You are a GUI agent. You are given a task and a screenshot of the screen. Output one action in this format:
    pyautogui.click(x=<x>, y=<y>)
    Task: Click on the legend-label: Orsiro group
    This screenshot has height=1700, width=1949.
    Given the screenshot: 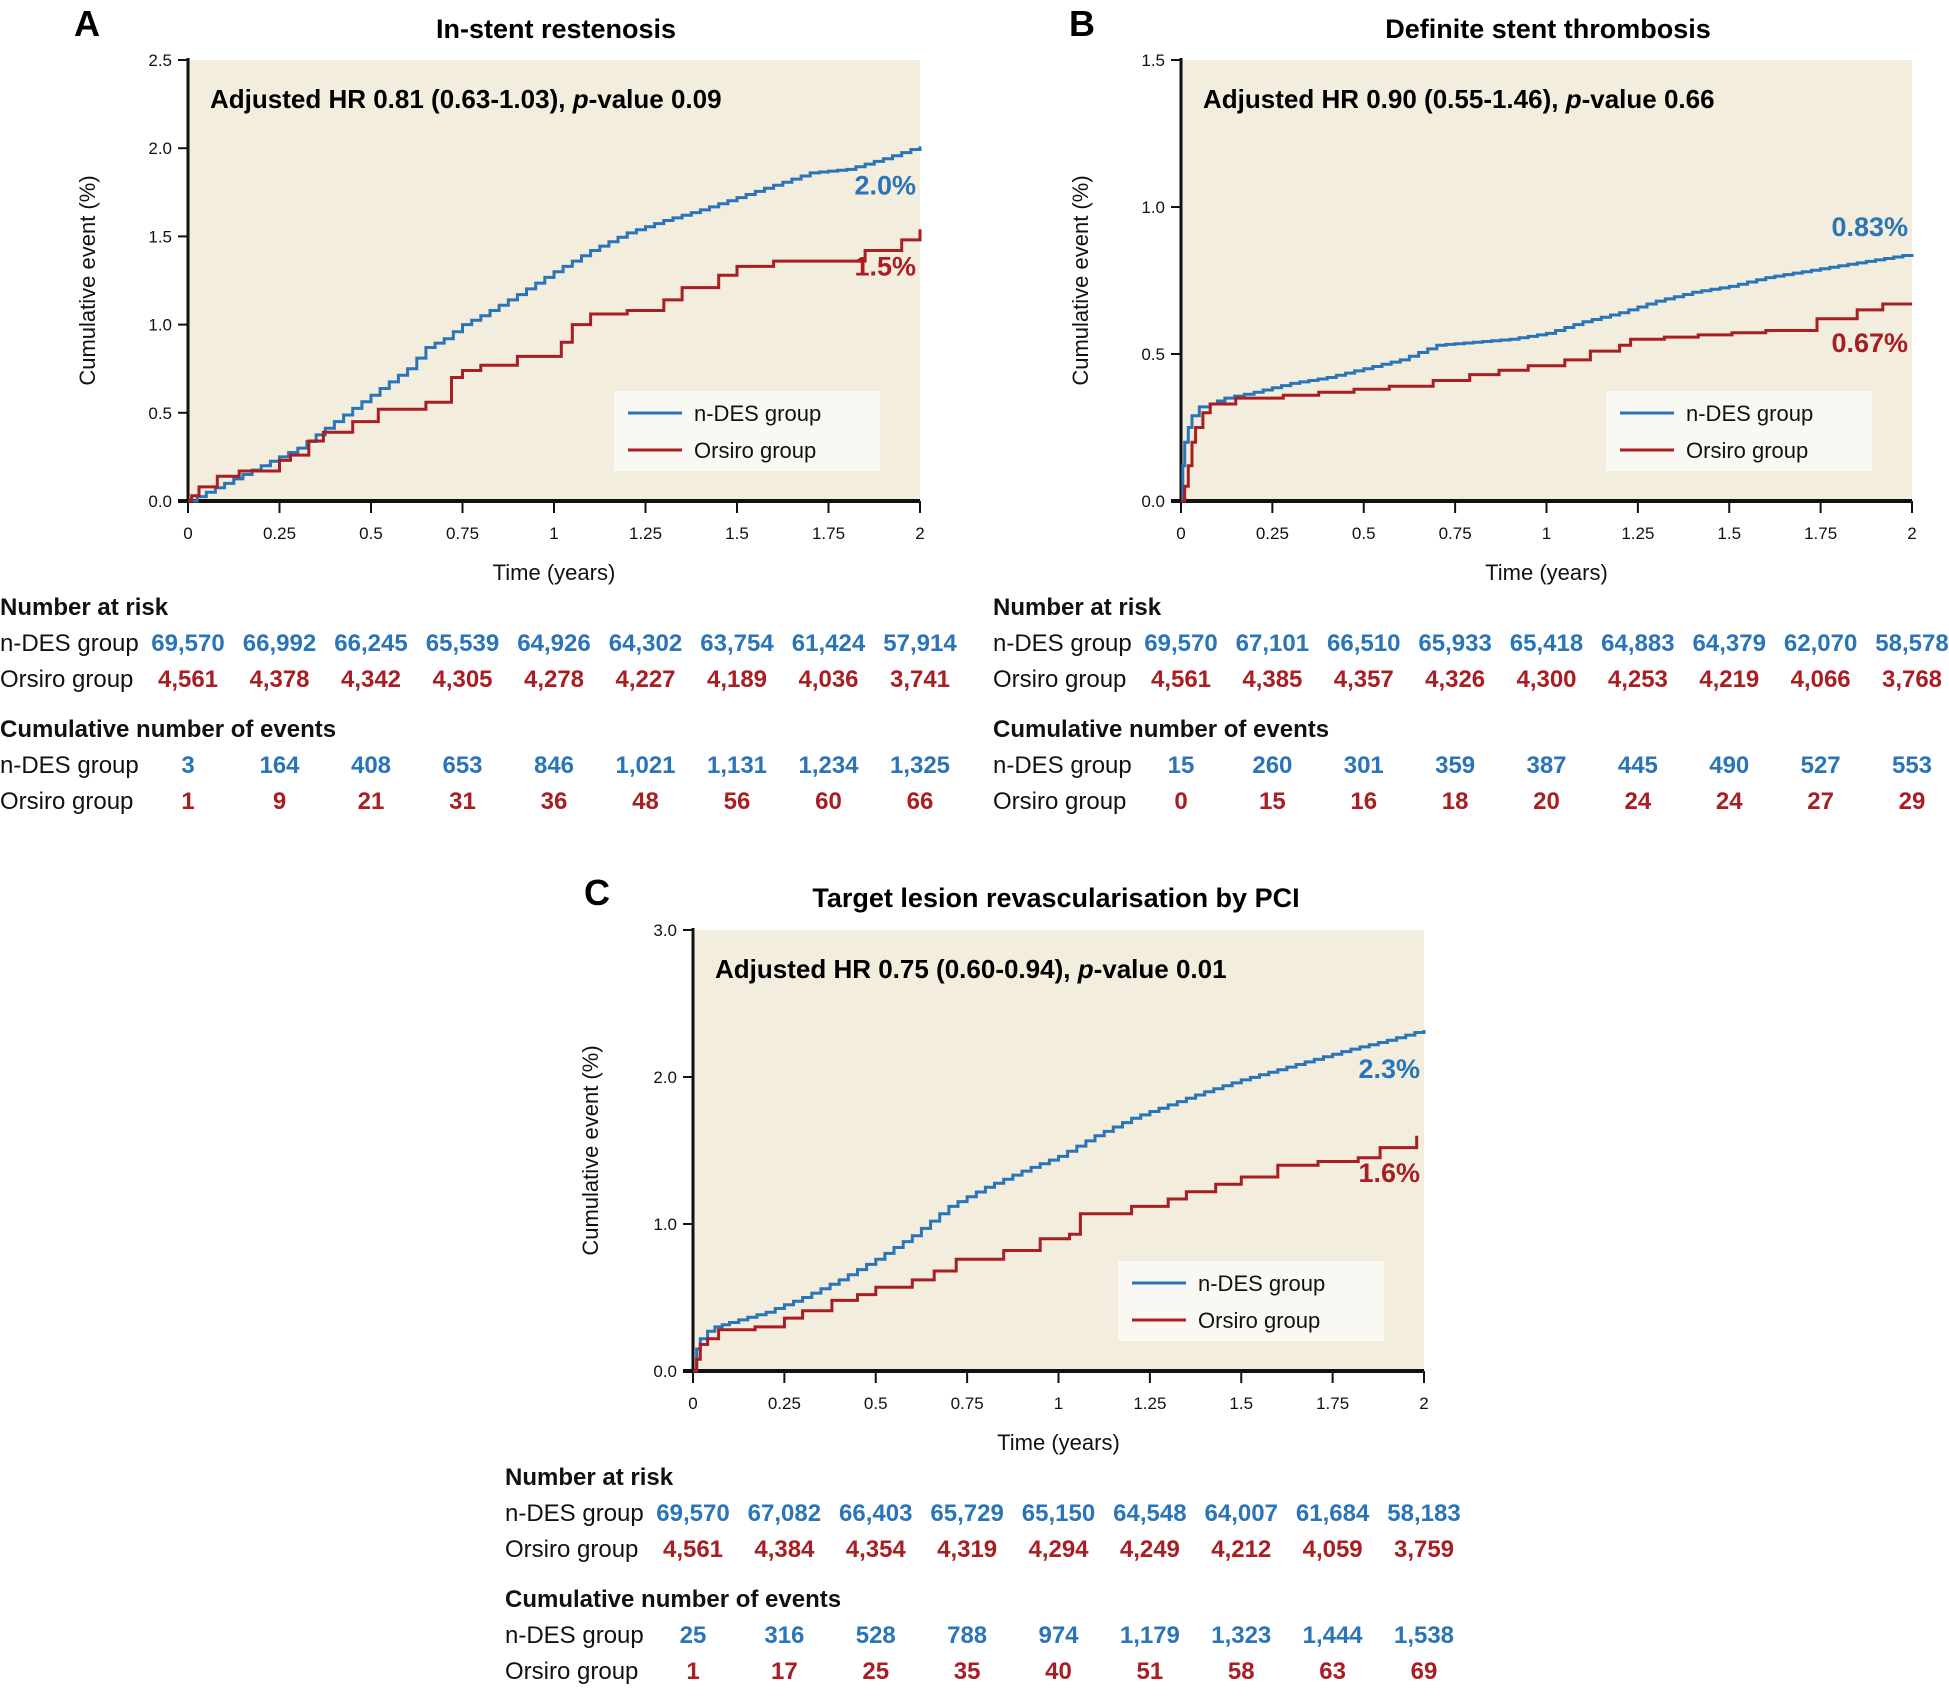 What is the action you would take?
    pyautogui.click(x=1747, y=450)
    